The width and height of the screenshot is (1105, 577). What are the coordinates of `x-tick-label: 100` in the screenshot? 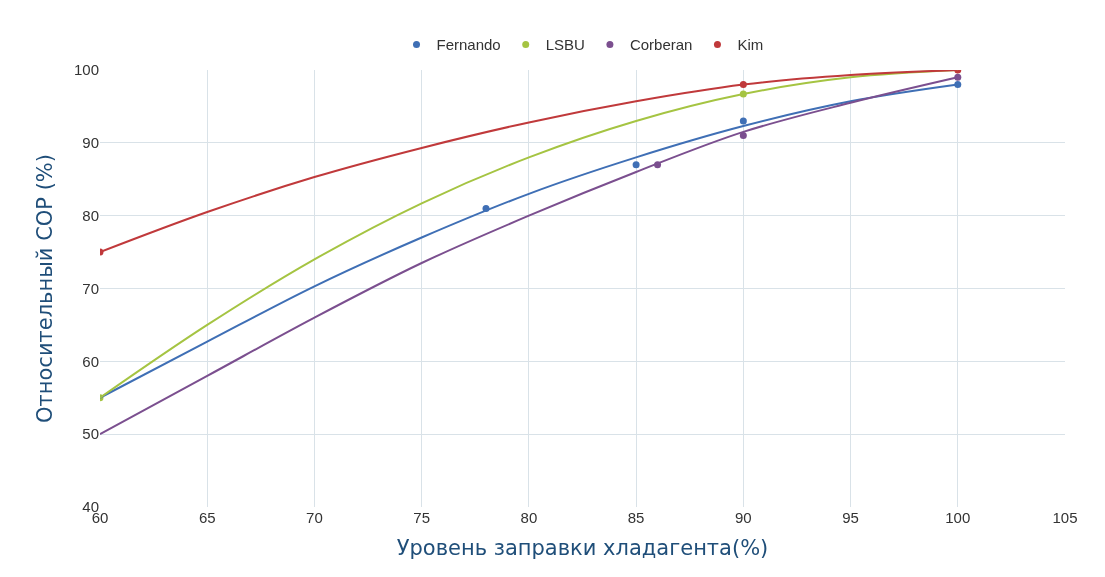 It's located at (958, 517).